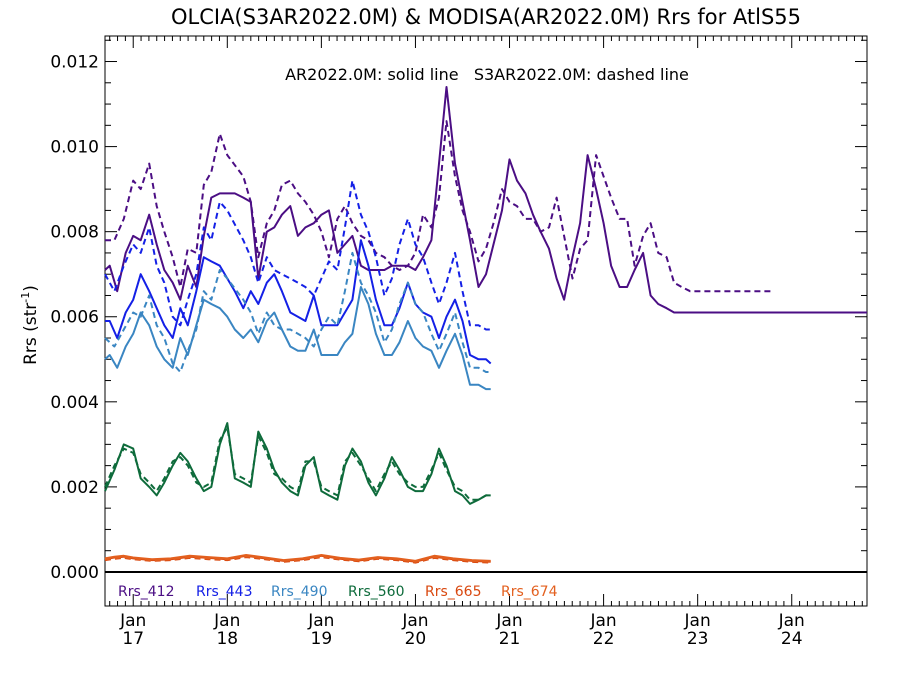 The width and height of the screenshot is (900, 675). I want to click on series-line-rrs-674-dashed, so click(297, 559).